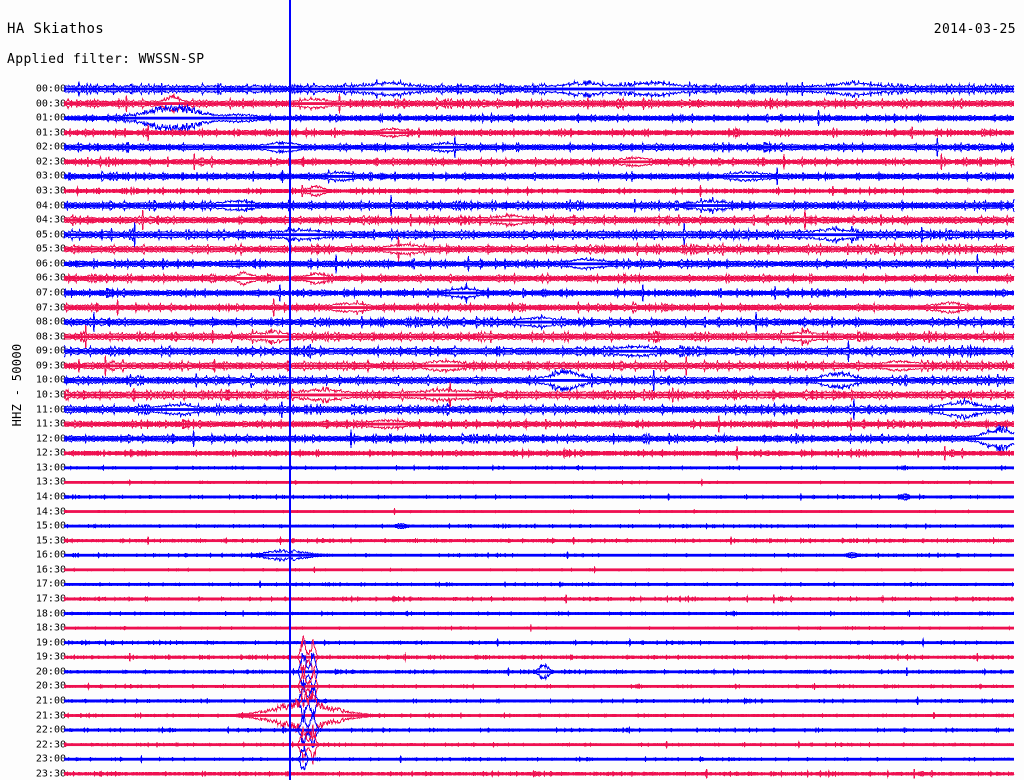 The width and height of the screenshot is (1024, 780). What do you see at coordinates (50, 264) in the screenshot?
I see `time-tick-label: 06:00` at bounding box center [50, 264].